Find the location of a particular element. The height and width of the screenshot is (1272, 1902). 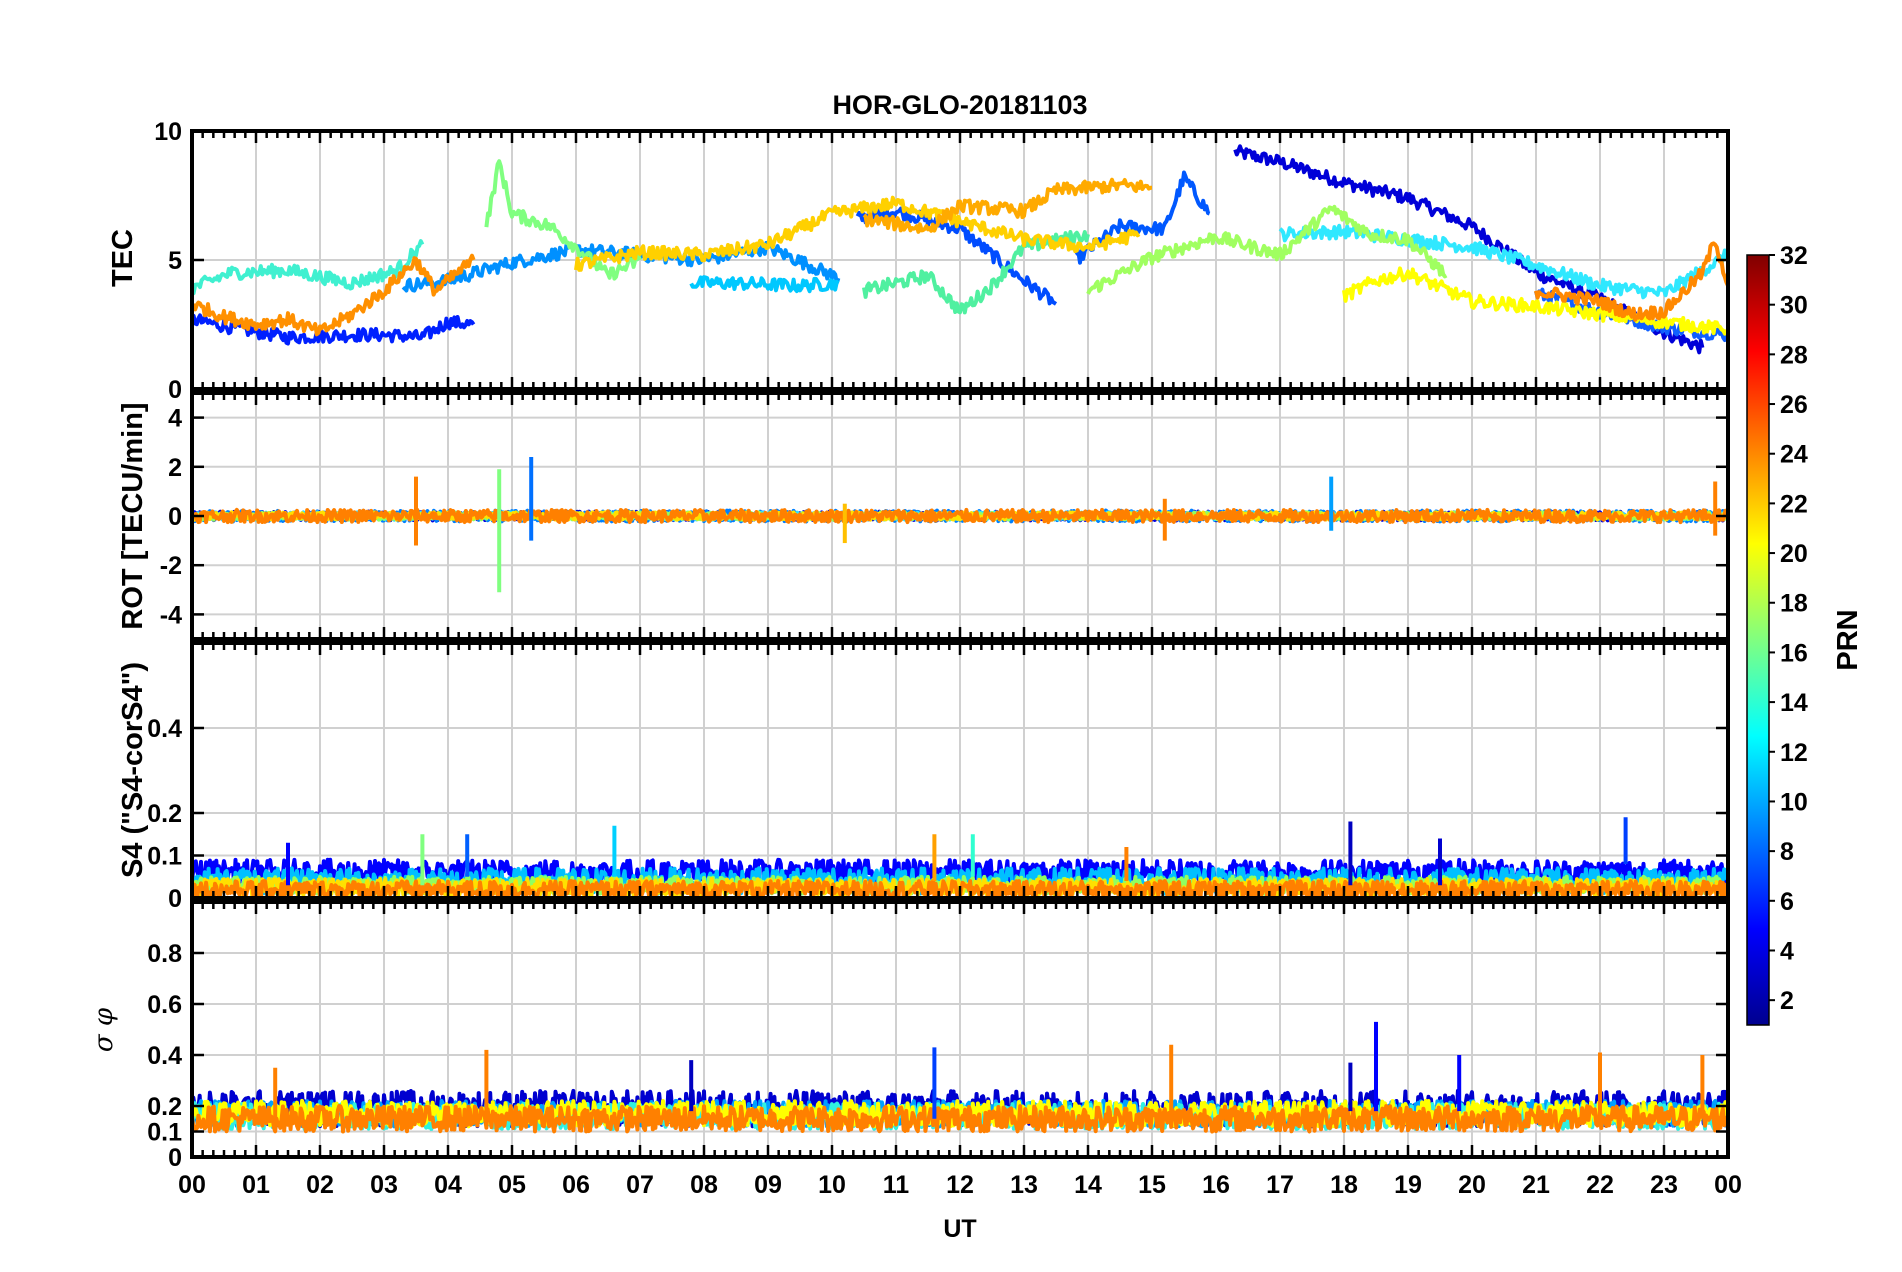

colorbar-tick-label: 18 is located at coordinates (1794, 604).